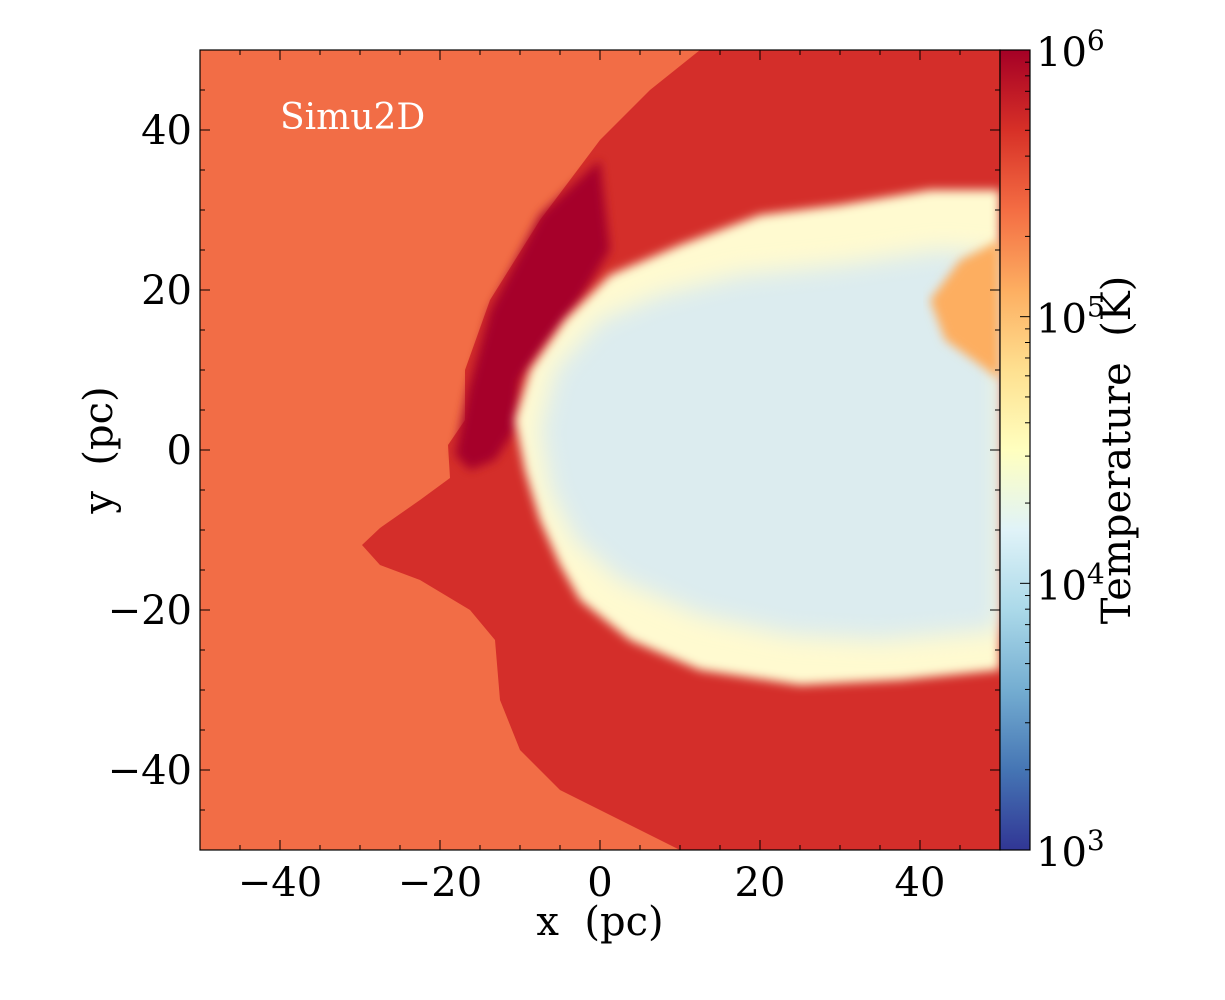 The image size is (1225, 1000). Describe the element at coordinates (99, 450) in the screenshot. I see `y-axis-label: y (pc)` at that location.